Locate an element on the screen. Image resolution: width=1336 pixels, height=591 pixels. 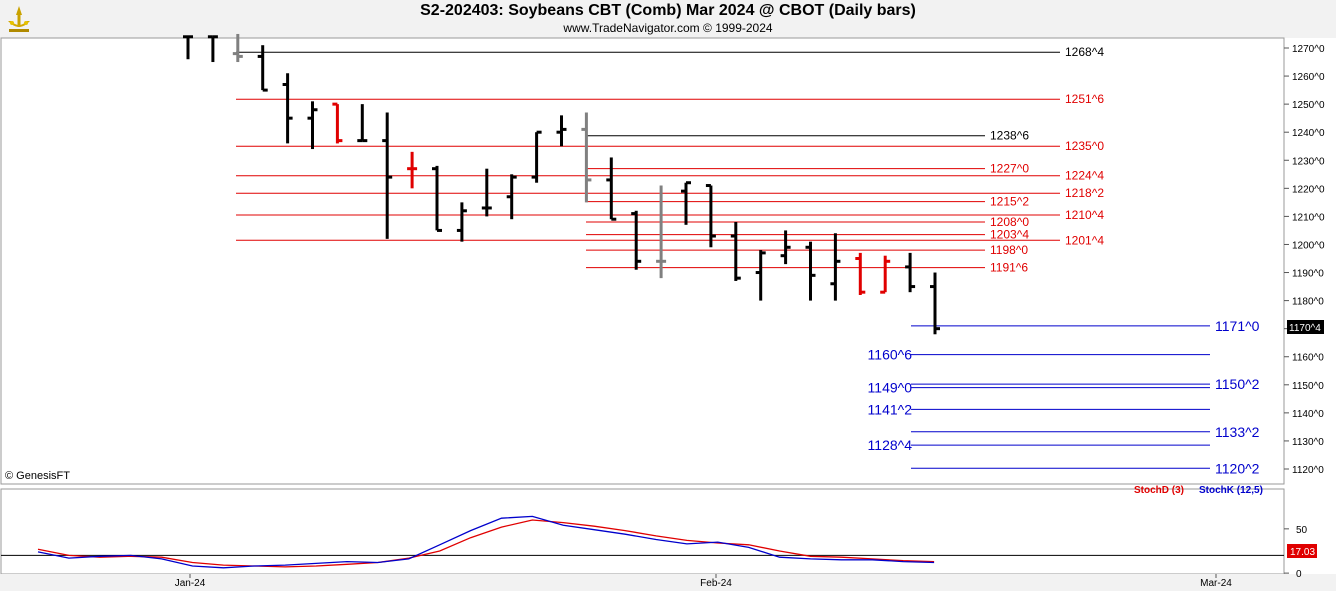
level-label: 1208^0 is located at coordinates (1009, 222).